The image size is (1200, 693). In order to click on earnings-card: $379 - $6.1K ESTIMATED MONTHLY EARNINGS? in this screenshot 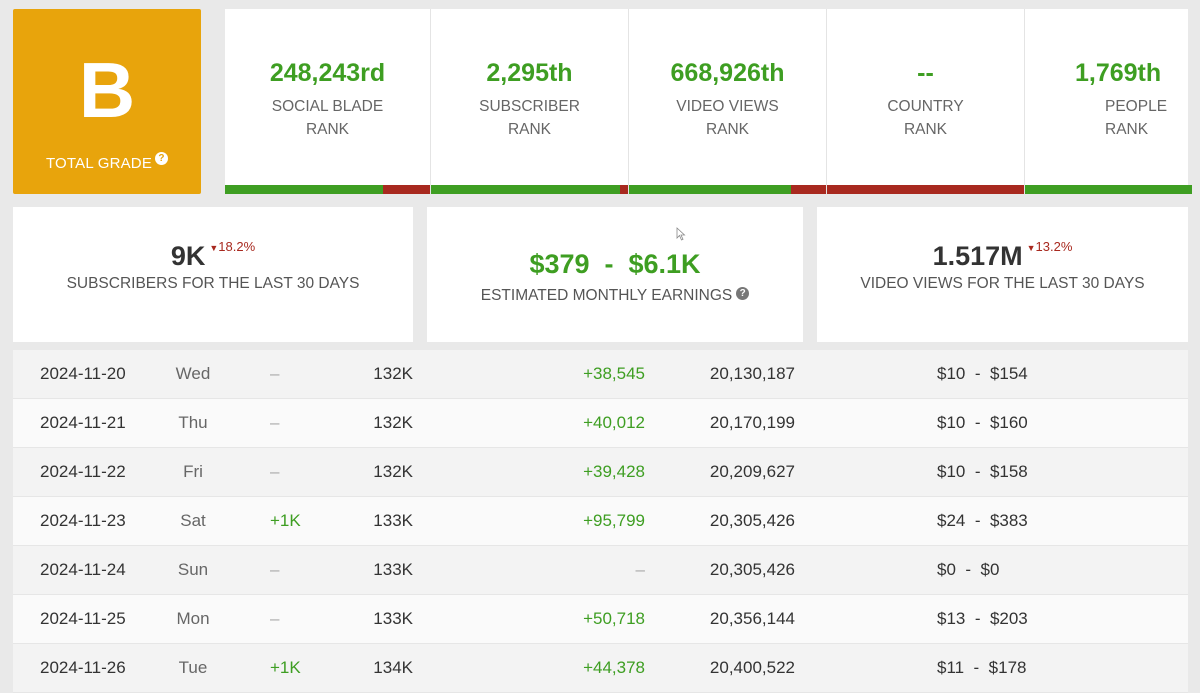, I will do `click(615, 274)`.